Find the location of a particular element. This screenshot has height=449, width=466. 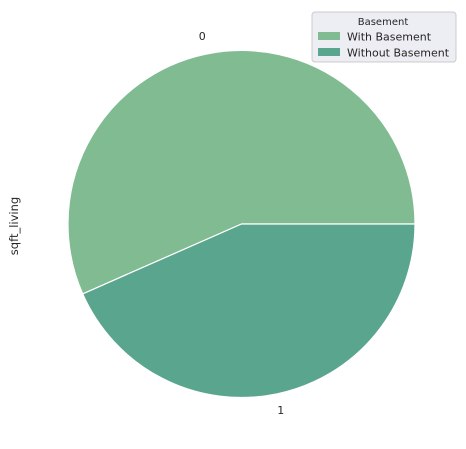

legend-box is located at coordinates (384, 37).